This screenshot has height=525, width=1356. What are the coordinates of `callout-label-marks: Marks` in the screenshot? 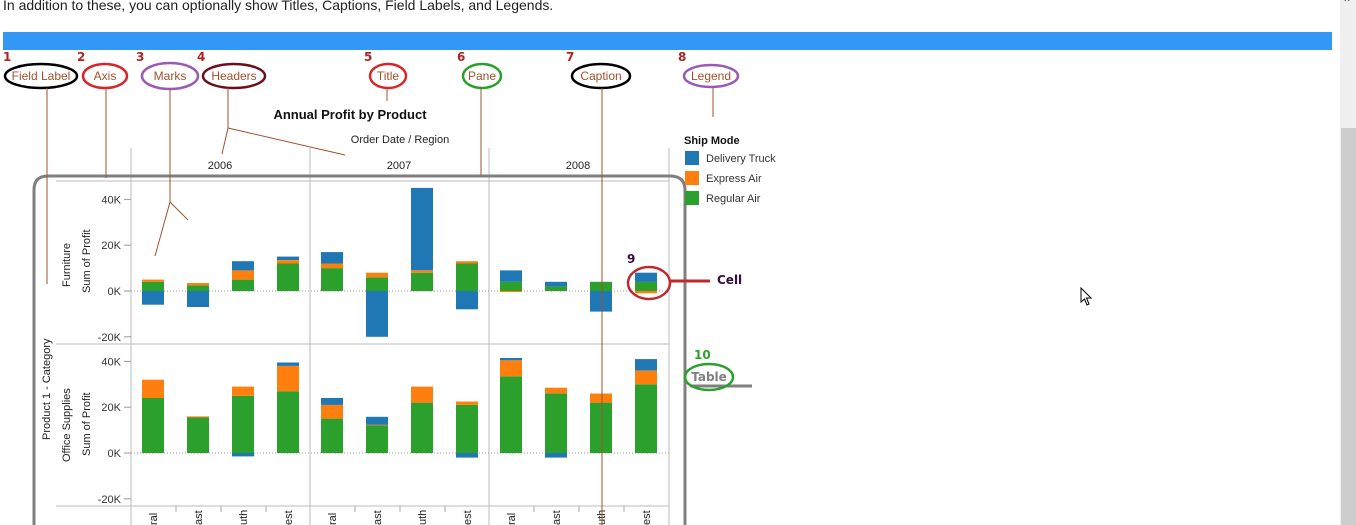 It's located at (170, 76).